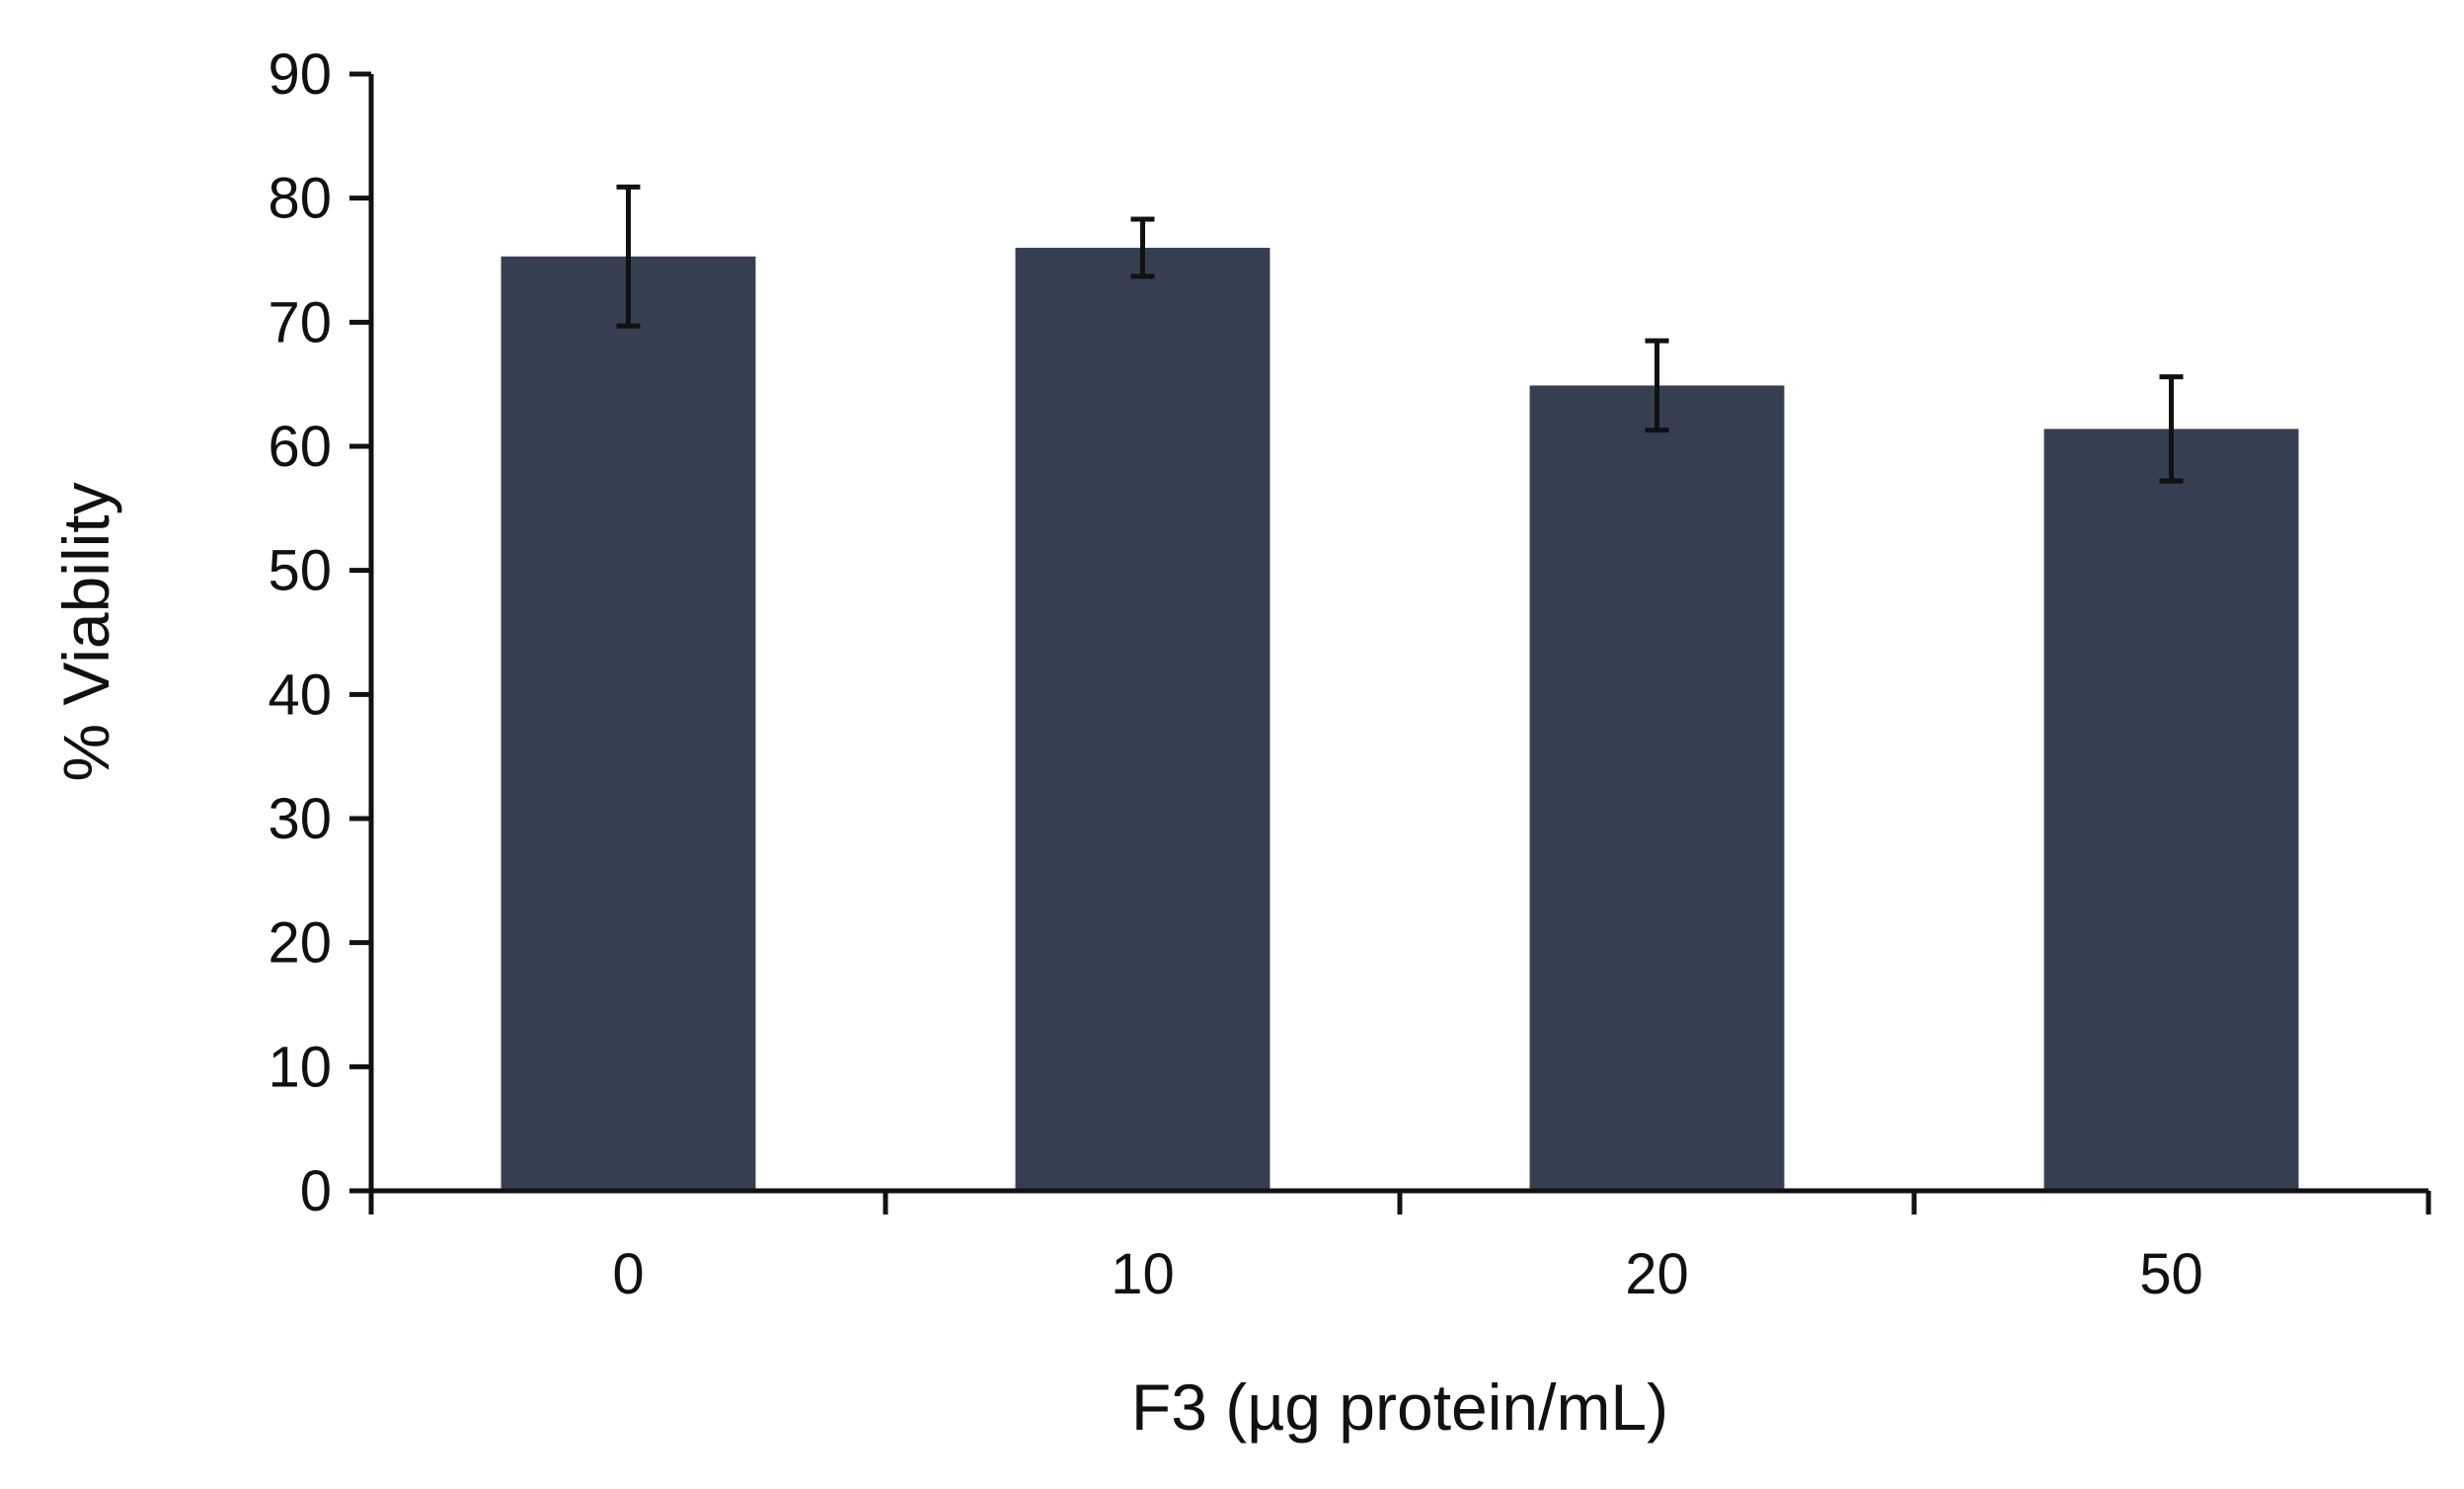 The width and height of the screenshot is (2464, 1489). Describe the element at coordinates (300, 322) in the screenshot. I see `y-tick-label: 70` at that location.